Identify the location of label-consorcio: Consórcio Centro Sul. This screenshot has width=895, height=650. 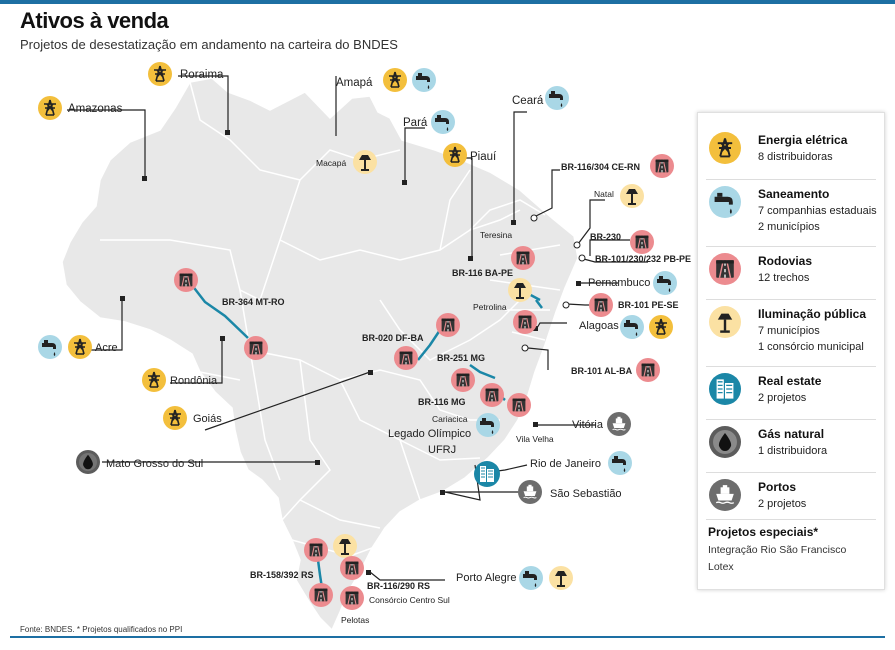
(409, 600).